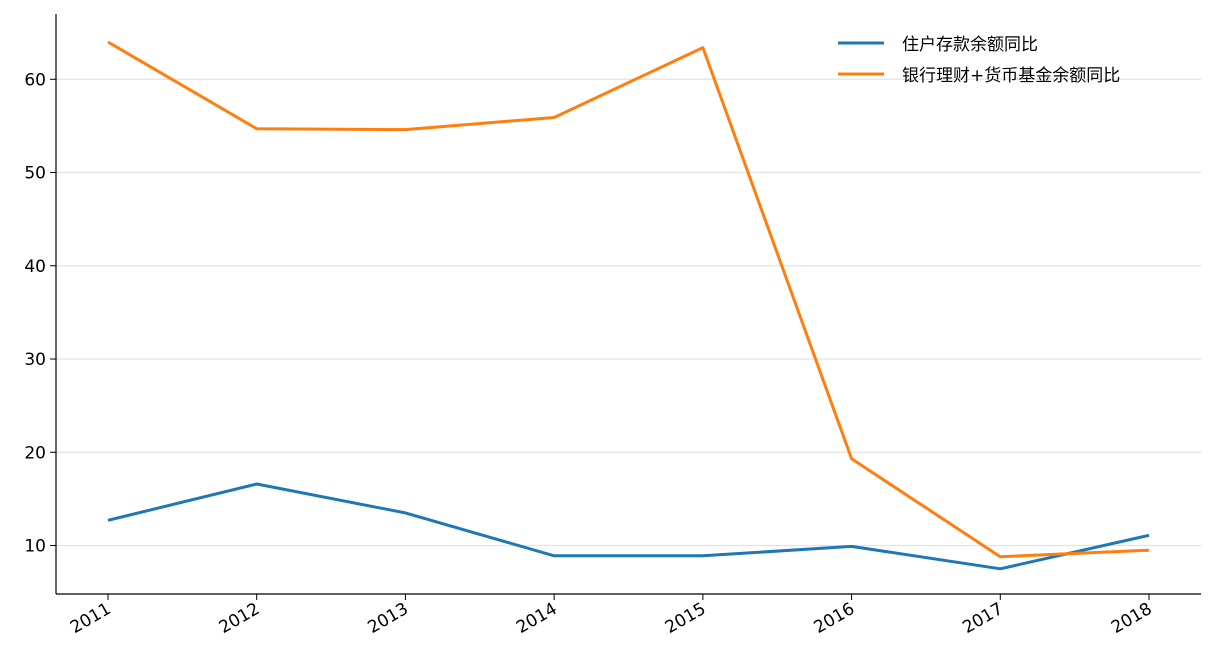 This screenshot has width=1216, height=672. Describe the element at coordinates (979, 60) in the screenshot. I see `legend: 住户存款余额同比 银行理财+货币基金余额同比` at that location.